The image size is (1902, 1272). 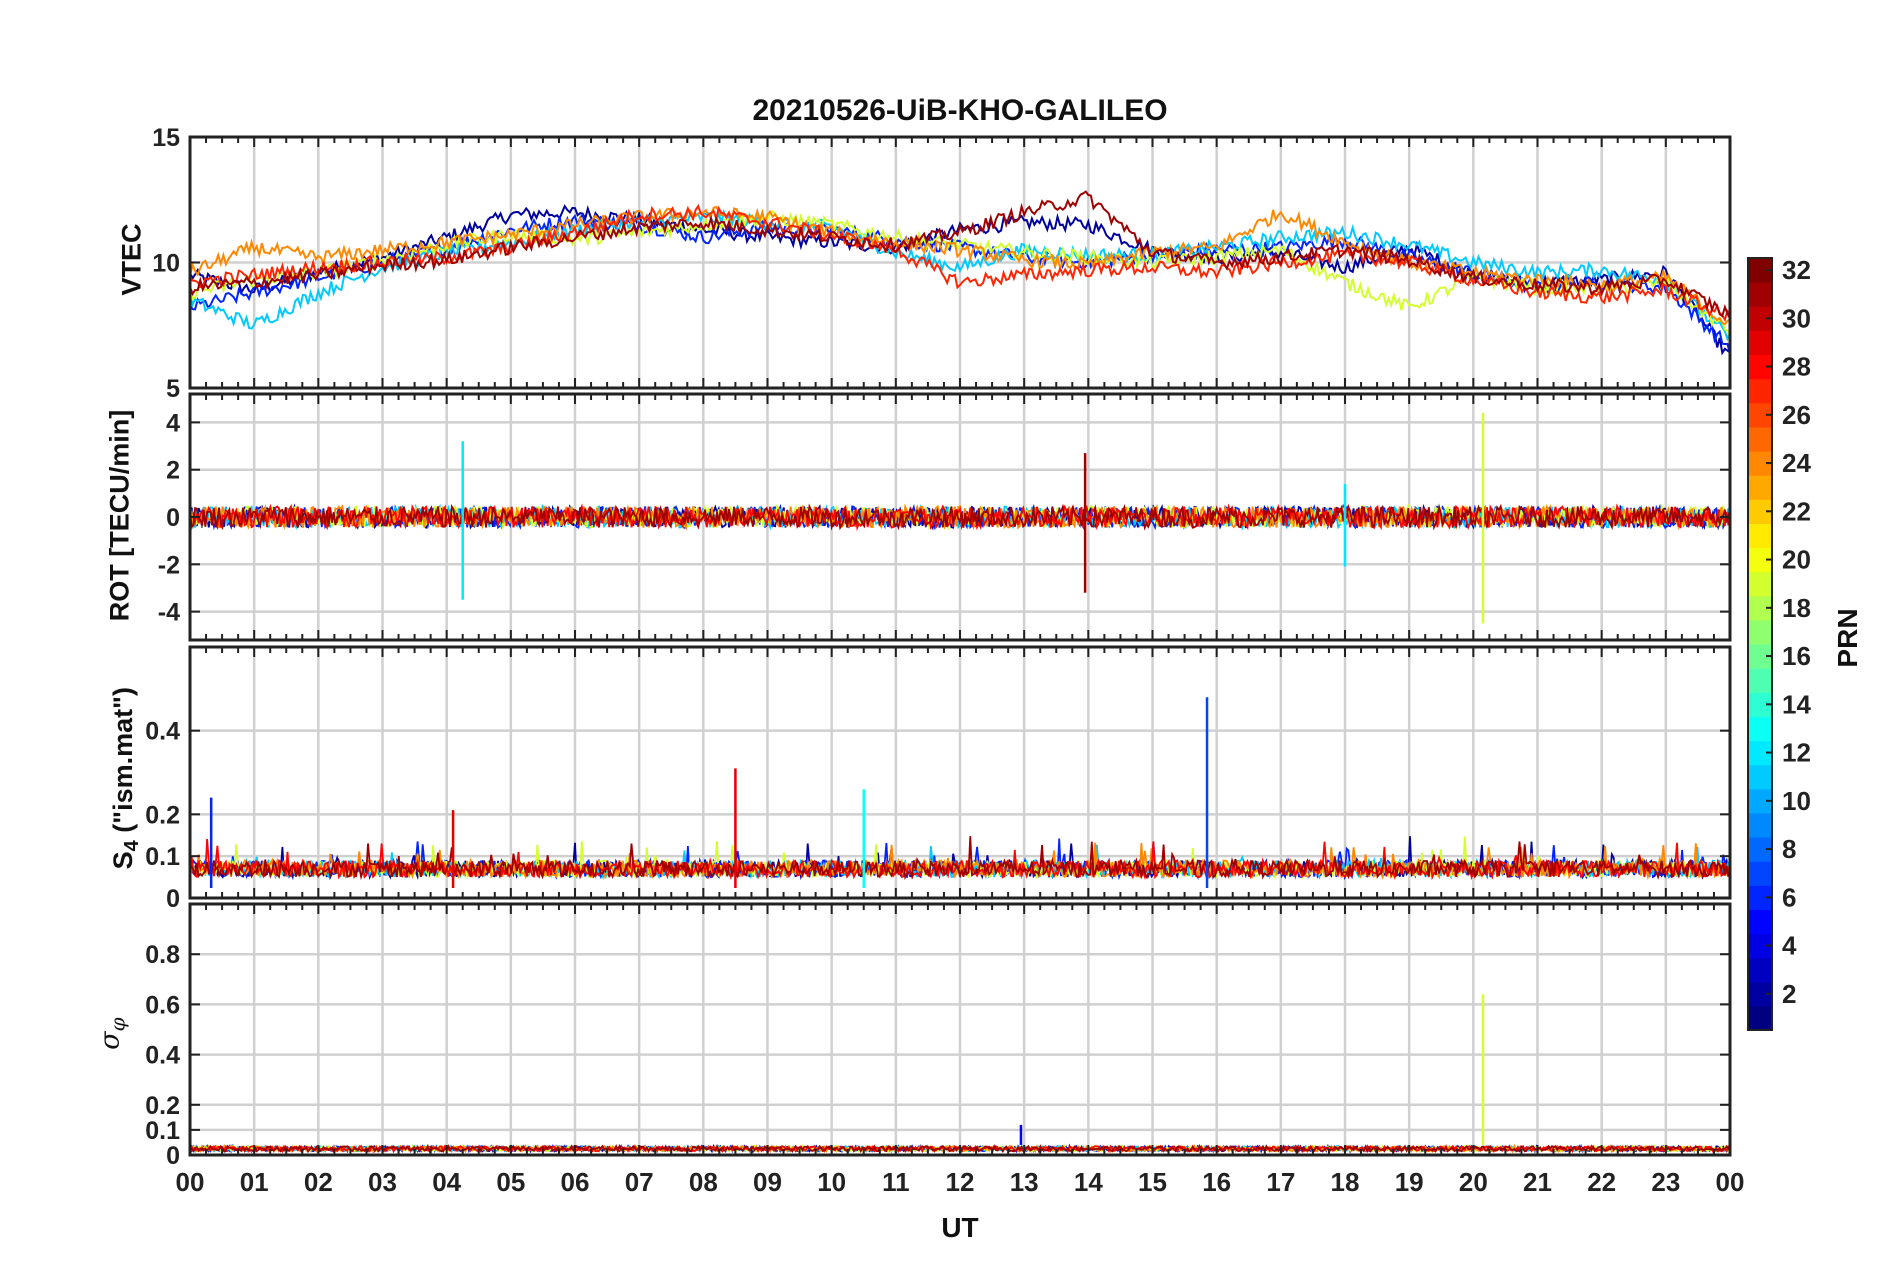 What do you see at coordinates (173, 1156) in the screenshot?
I see `sigma_phi-ytick-label: 0` at bounding box center [173, 1156].